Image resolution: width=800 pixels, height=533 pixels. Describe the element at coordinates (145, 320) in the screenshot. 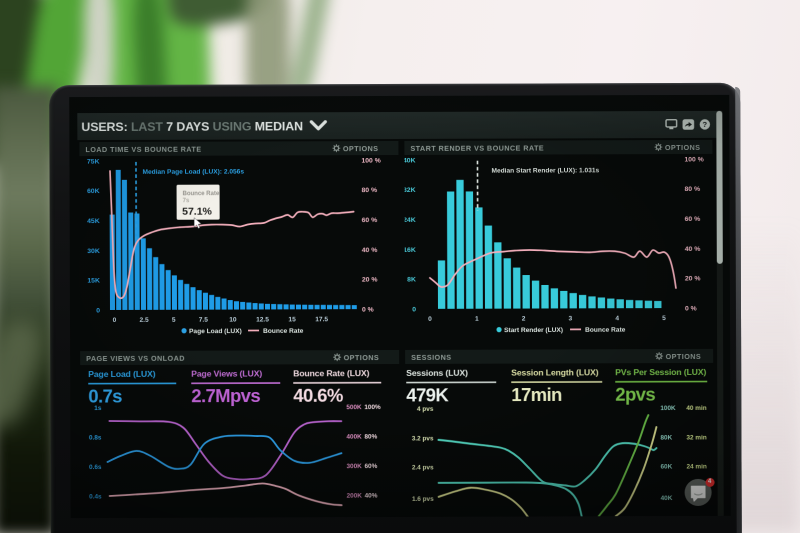

I see `svg-text: 2.5` at that location.